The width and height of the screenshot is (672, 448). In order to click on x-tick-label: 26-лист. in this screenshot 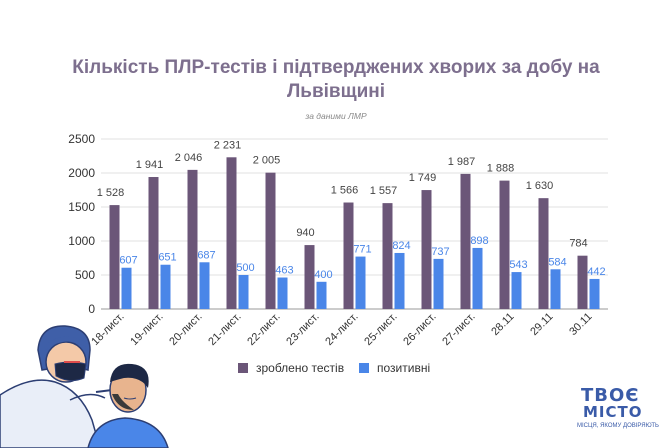, I will do `click(419, 329)`.